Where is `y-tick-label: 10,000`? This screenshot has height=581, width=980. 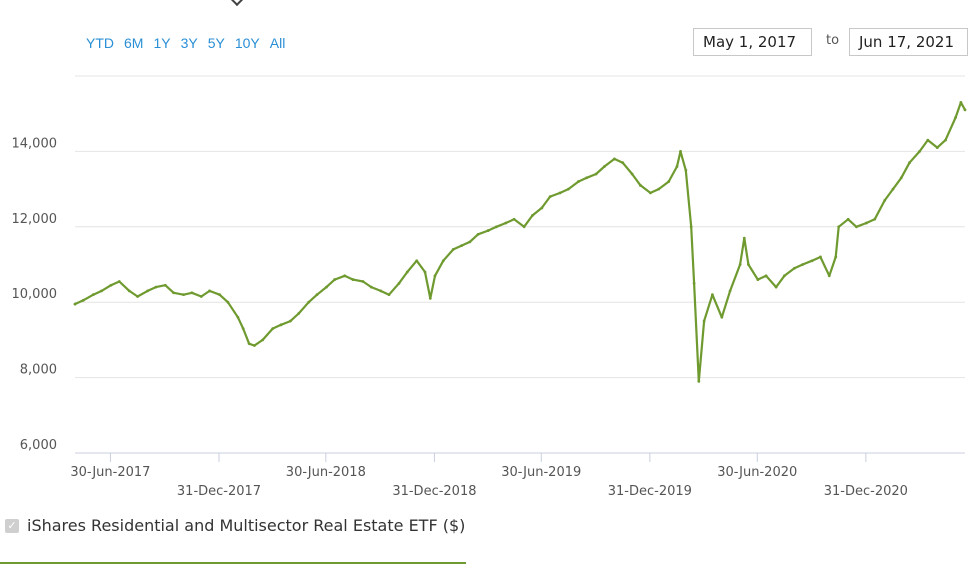
y-tick-label: 10,000 is located at coordinates (35, 294).